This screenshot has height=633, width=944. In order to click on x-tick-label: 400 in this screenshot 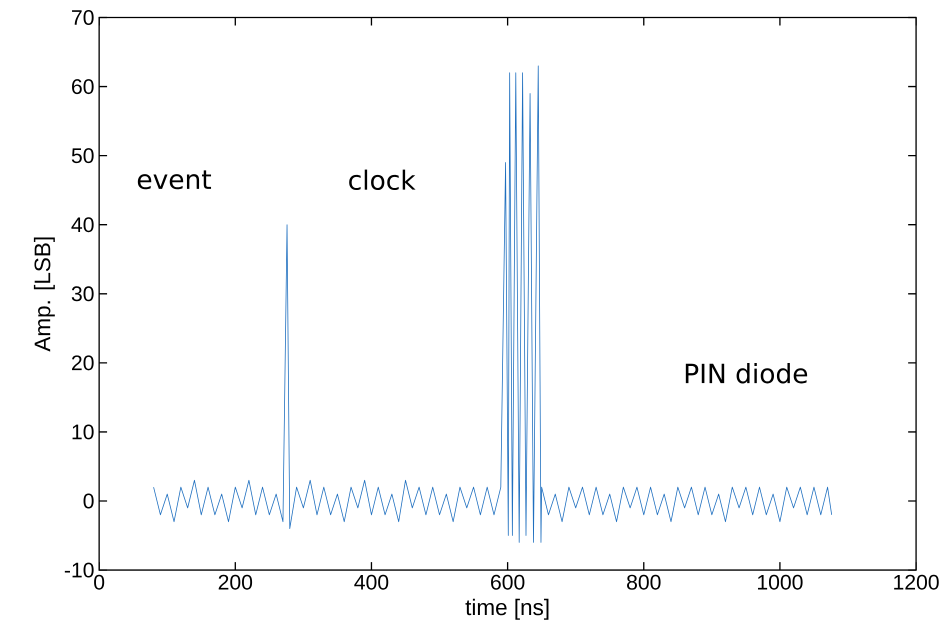, I will do `click(371, 582)`.